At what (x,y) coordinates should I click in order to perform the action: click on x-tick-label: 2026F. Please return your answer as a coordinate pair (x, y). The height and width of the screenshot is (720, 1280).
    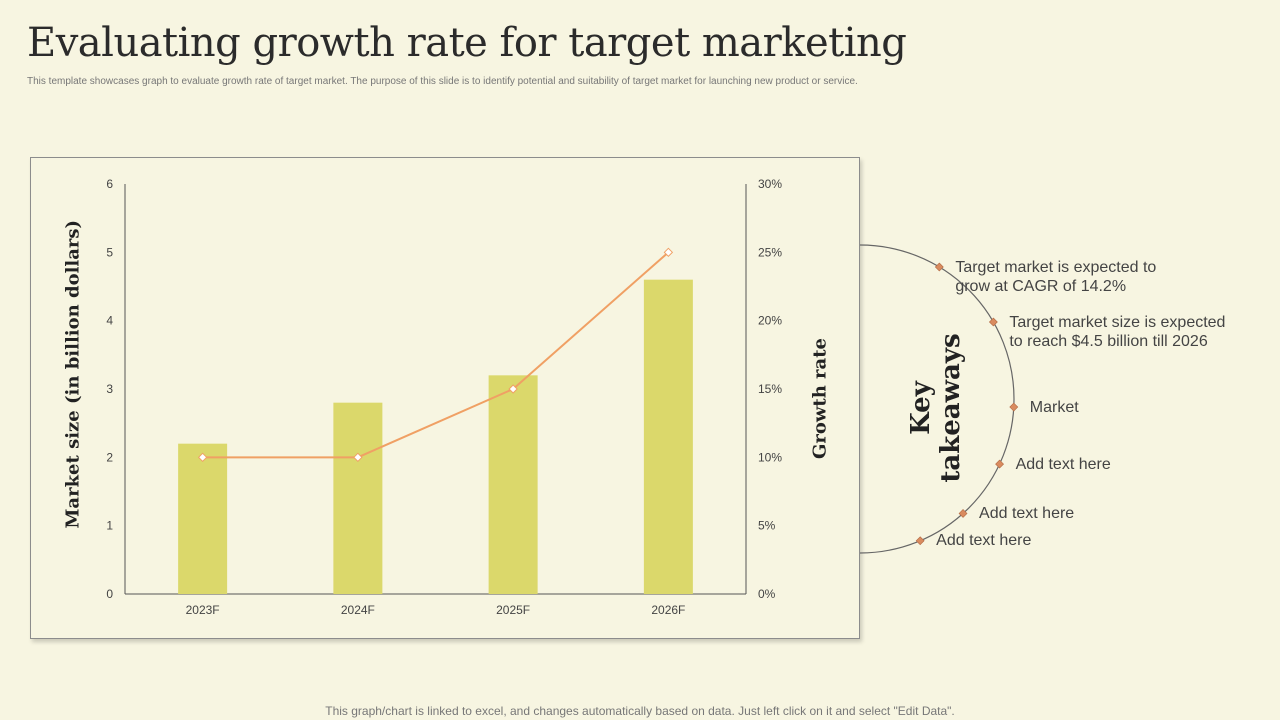
    Looking at the image, I should click on (668, 610).